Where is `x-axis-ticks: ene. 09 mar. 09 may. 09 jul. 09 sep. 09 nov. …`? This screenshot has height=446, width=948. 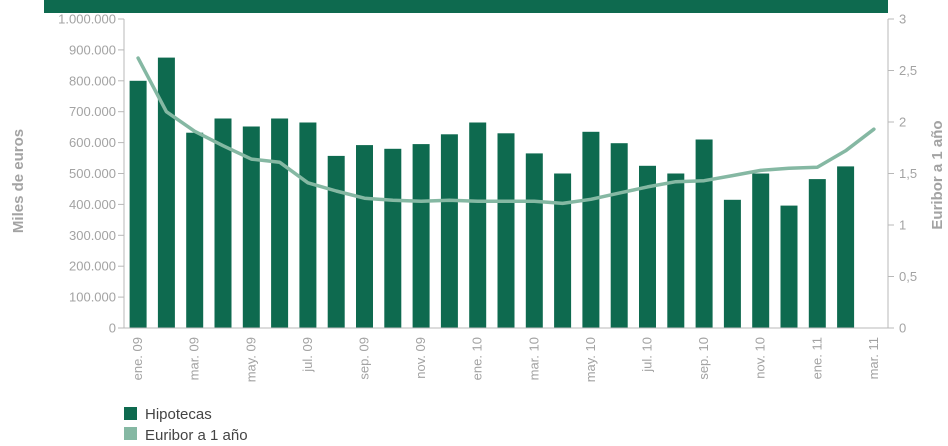 x-axis-ticks: ene. 09 mar. 09 may. 09 jul. 09 sep. 09 nov. … is located at coordinates (505, 359).